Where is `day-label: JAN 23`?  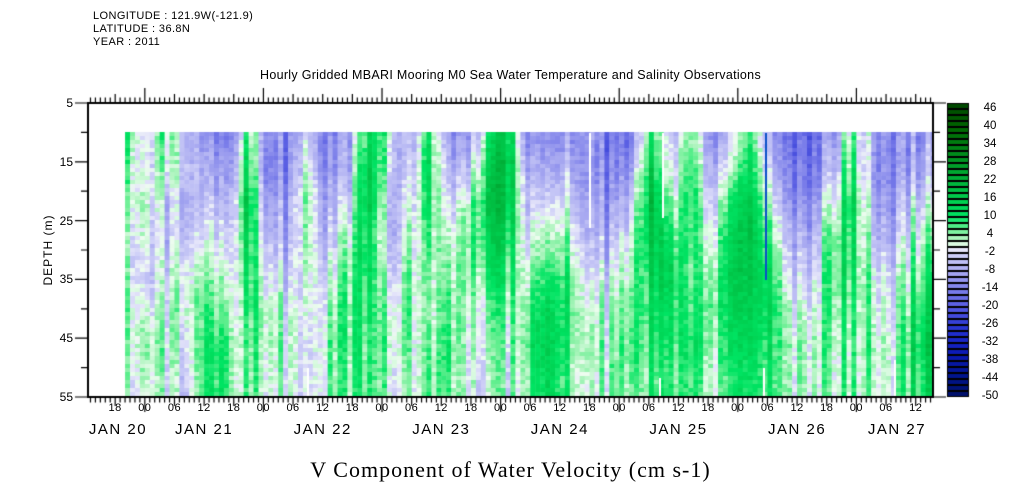 day-label: JAN 23 is located at coordinates (441, 429).